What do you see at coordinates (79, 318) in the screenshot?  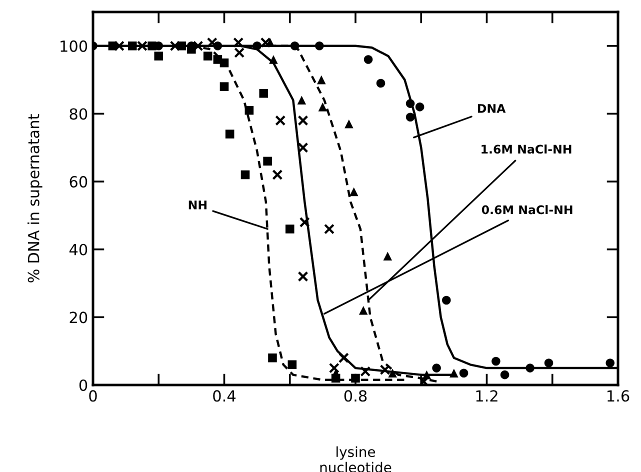 I see `y-tick-label: 20` at bounding box center [79, 318].